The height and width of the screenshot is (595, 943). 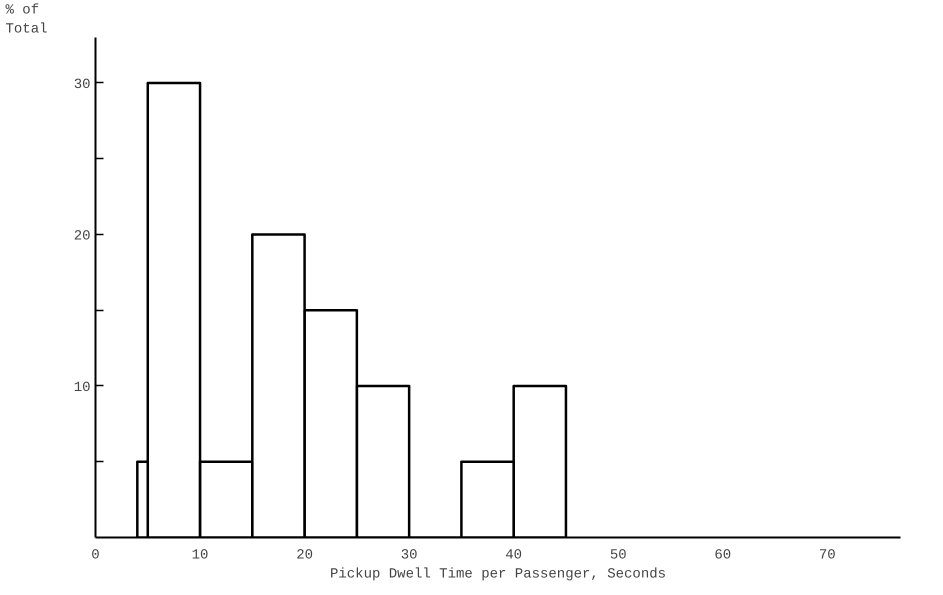 What do you see at coordinates (200, 556) in the screenshot?
I see `x-tick-label: 10` at bounding box center [200, 556].